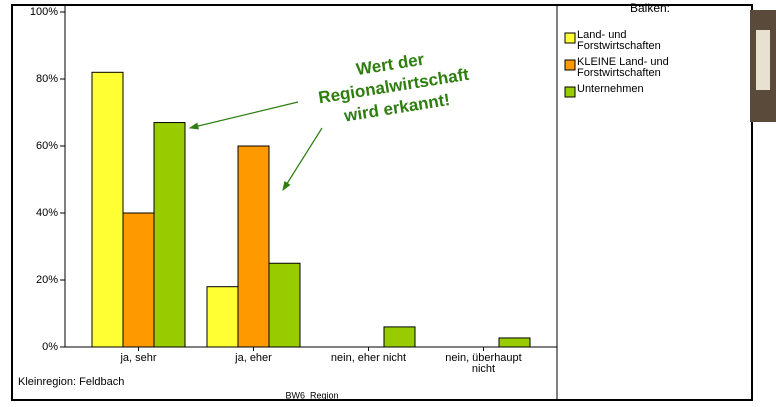 The width and height of the screenshot is (776, 407). I want to click on y-tick-label: 40%, so click(47, 213).